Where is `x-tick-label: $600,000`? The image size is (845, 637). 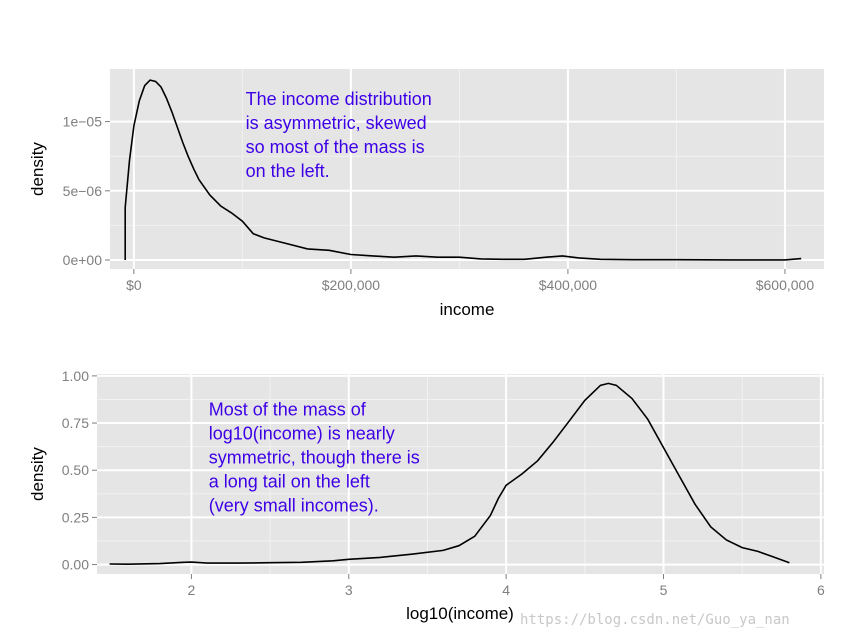
x-tick-label: $600,000 is located at coordinates (785, 285).